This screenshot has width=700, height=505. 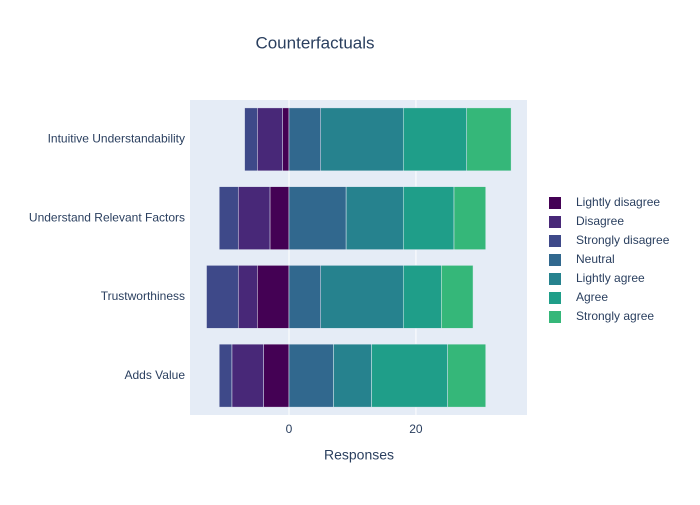 I want to click on legend-label: Lightly agree, so click(x=610, y=278).